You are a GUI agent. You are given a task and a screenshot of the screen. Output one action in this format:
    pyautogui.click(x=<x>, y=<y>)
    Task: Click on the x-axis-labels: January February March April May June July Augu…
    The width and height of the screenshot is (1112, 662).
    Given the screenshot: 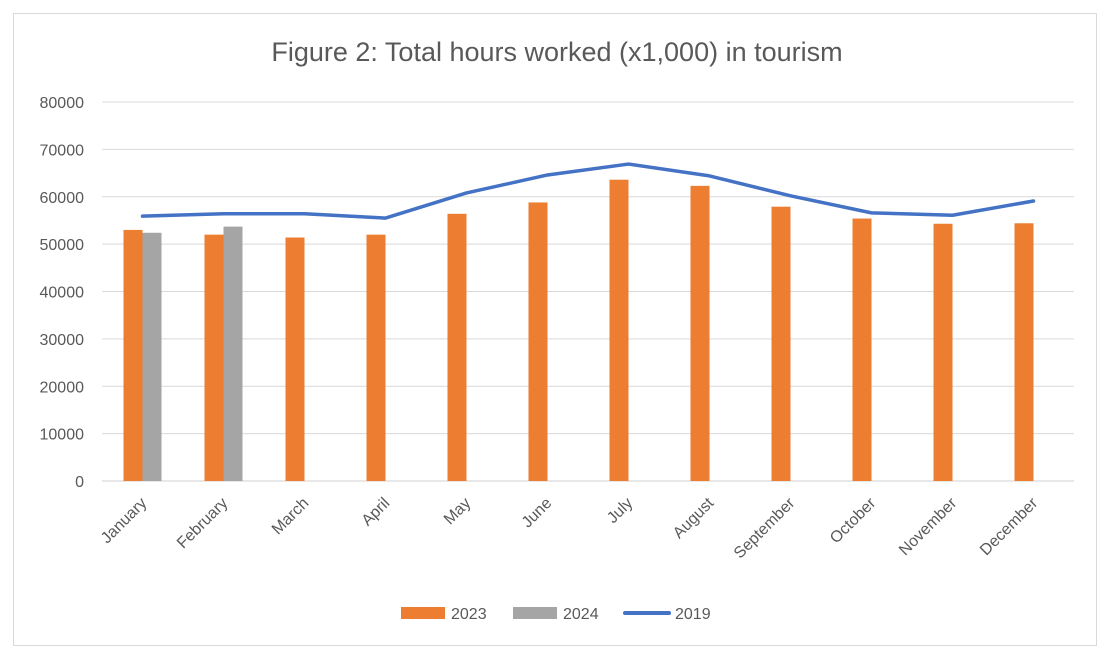 What is the action you would take?
    pyautogui.click(x=570, y=528)
    